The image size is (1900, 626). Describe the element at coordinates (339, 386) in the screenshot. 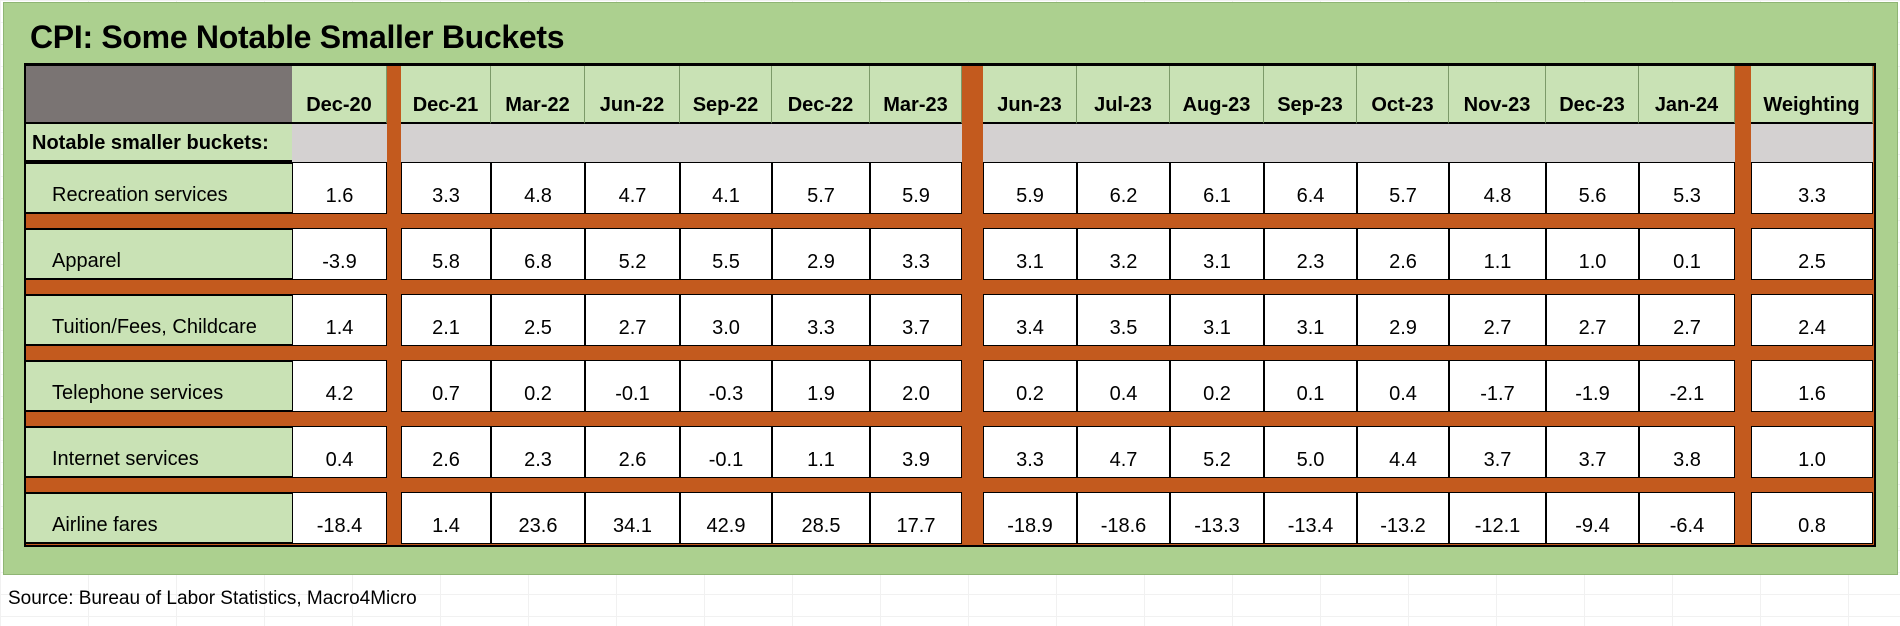

I see `table-cell: 4.2` at that location.